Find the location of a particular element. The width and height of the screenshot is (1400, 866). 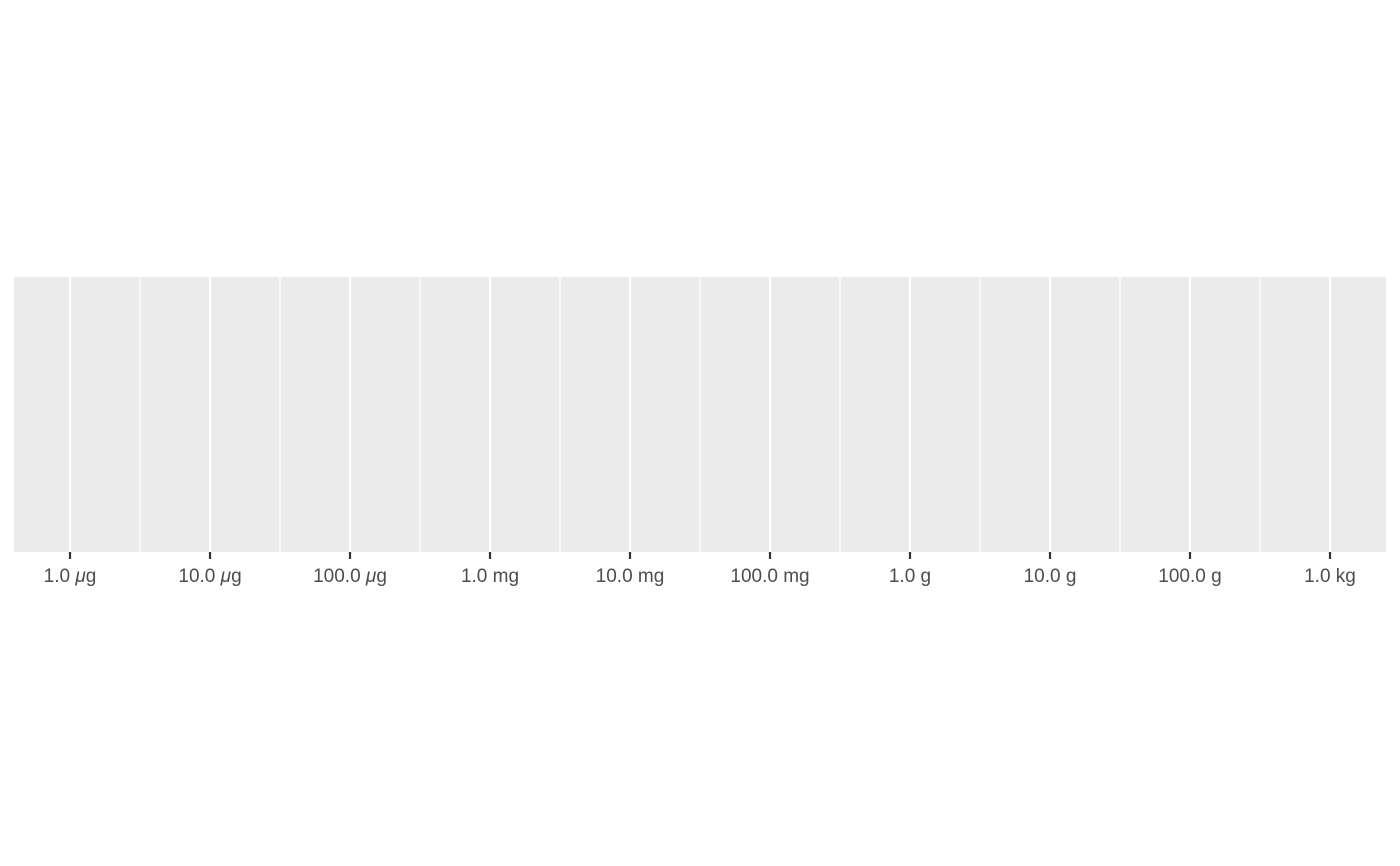

x-tick-label: 1.0 μg is located at coordinates (70, 576).